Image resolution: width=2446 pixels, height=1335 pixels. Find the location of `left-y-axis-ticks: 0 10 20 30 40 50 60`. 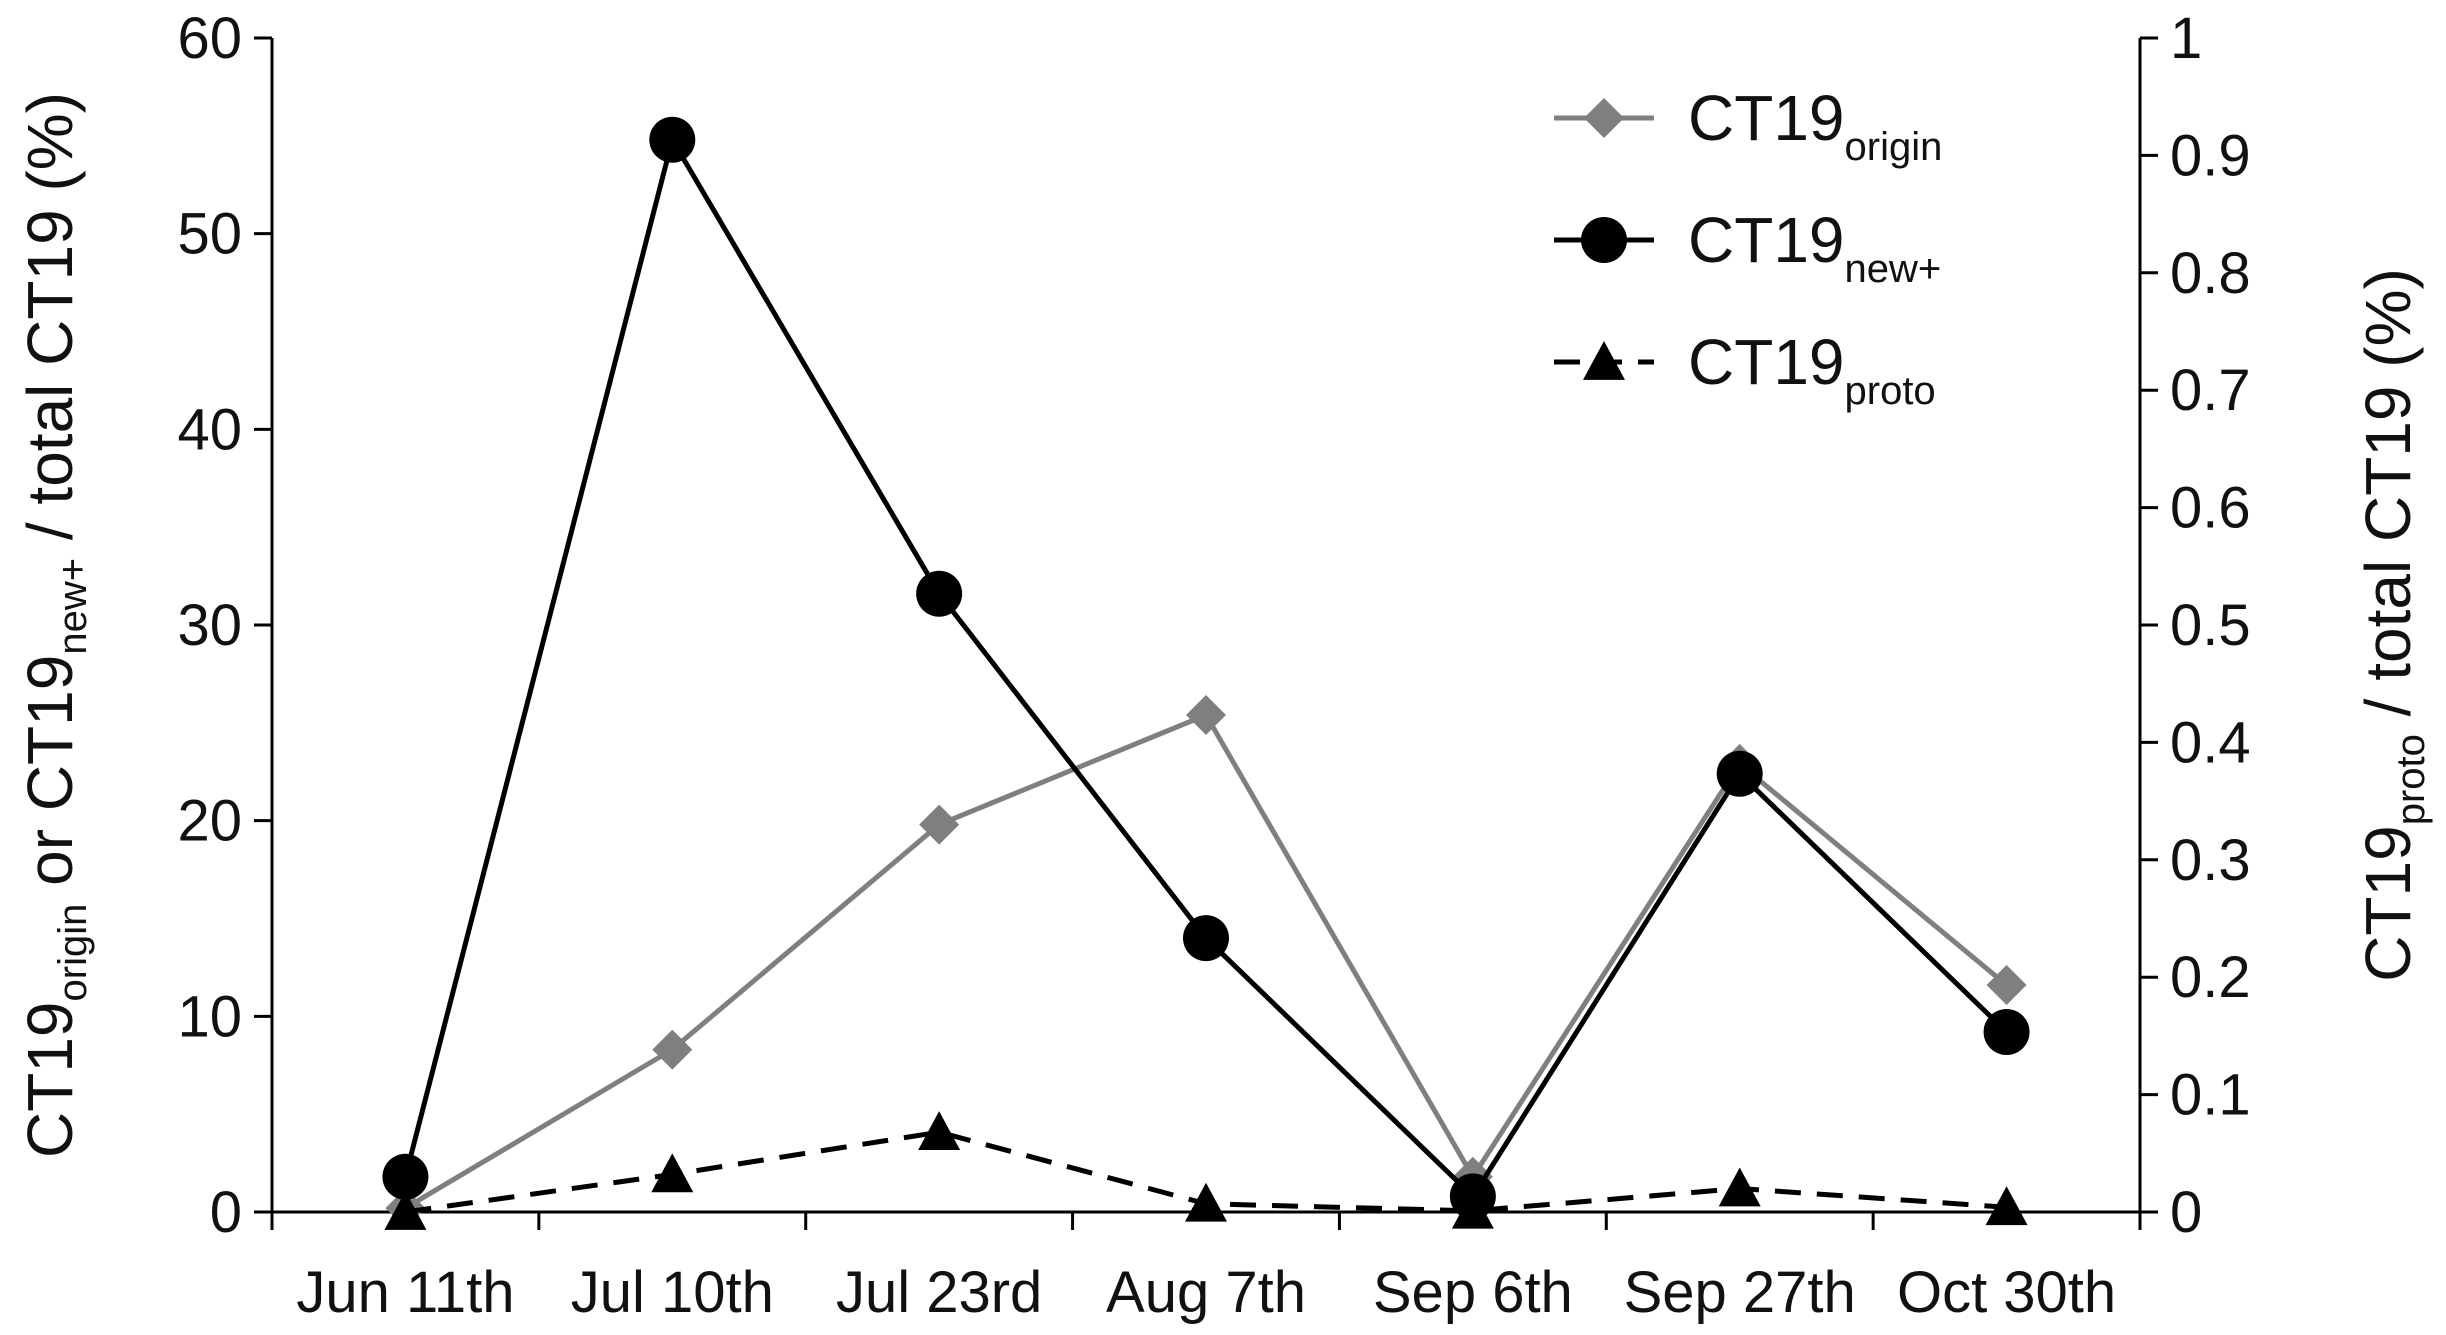

left-y-axis-ticks: 0 10 20 30 40 50 60 is located at coordinates (224, 625).